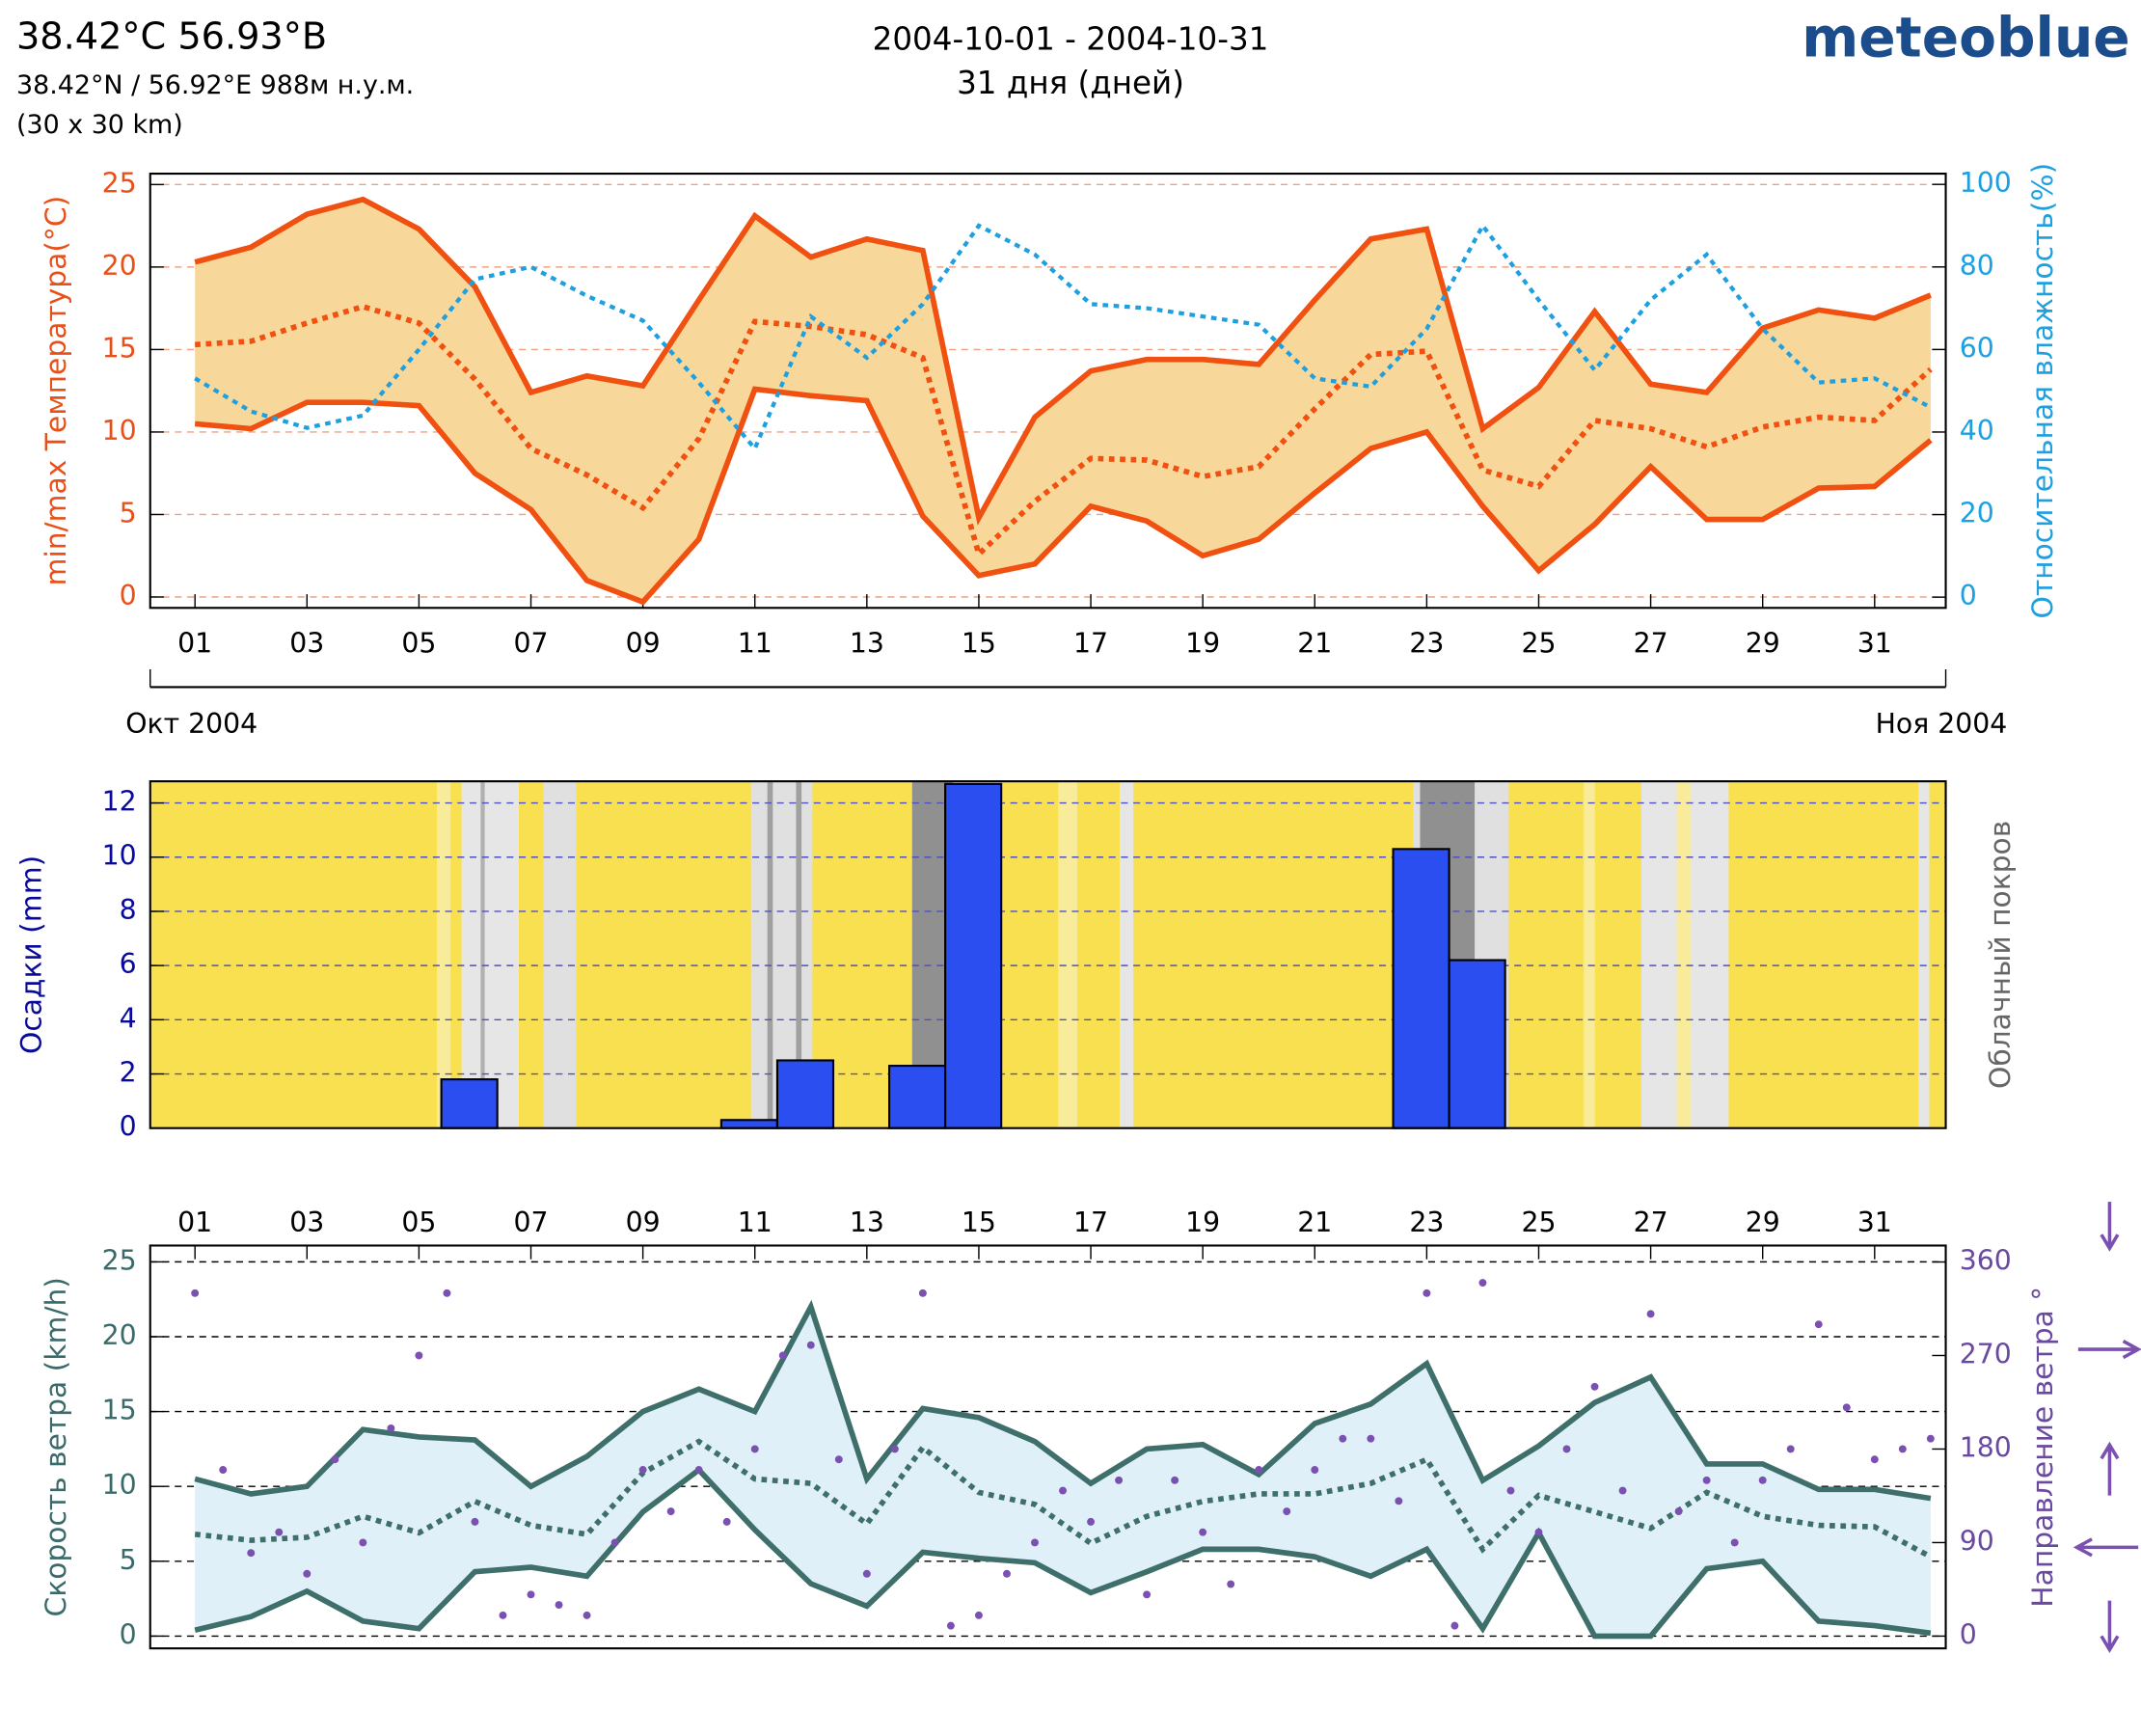 This screenshot has height=1736, width=2141. Describe the element at coordinates (1986, 1260) in the screenshot. I see `y2-tick-label: 360` at that location.